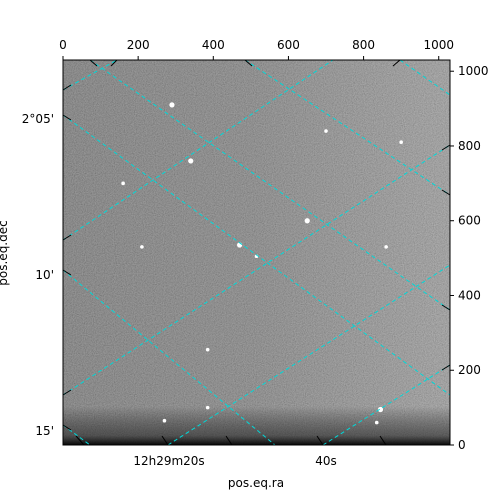 This screenshot has width=500, height=500. Describe the element at coordinates (326, 461) in the screenshot. I see `ra-tick-label: 40s` at that location.